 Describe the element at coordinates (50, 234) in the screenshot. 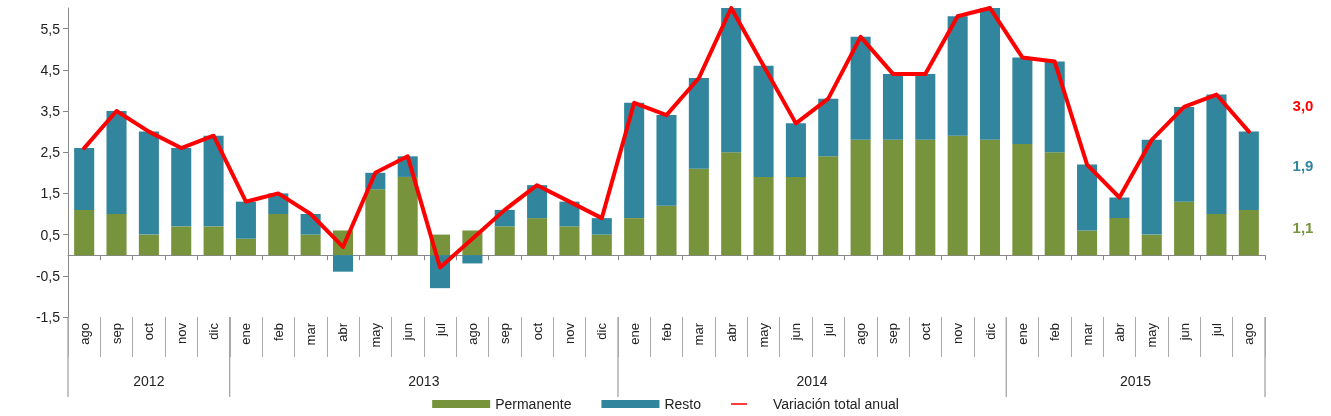

I see `y-tick-label: 0,5` at that location.